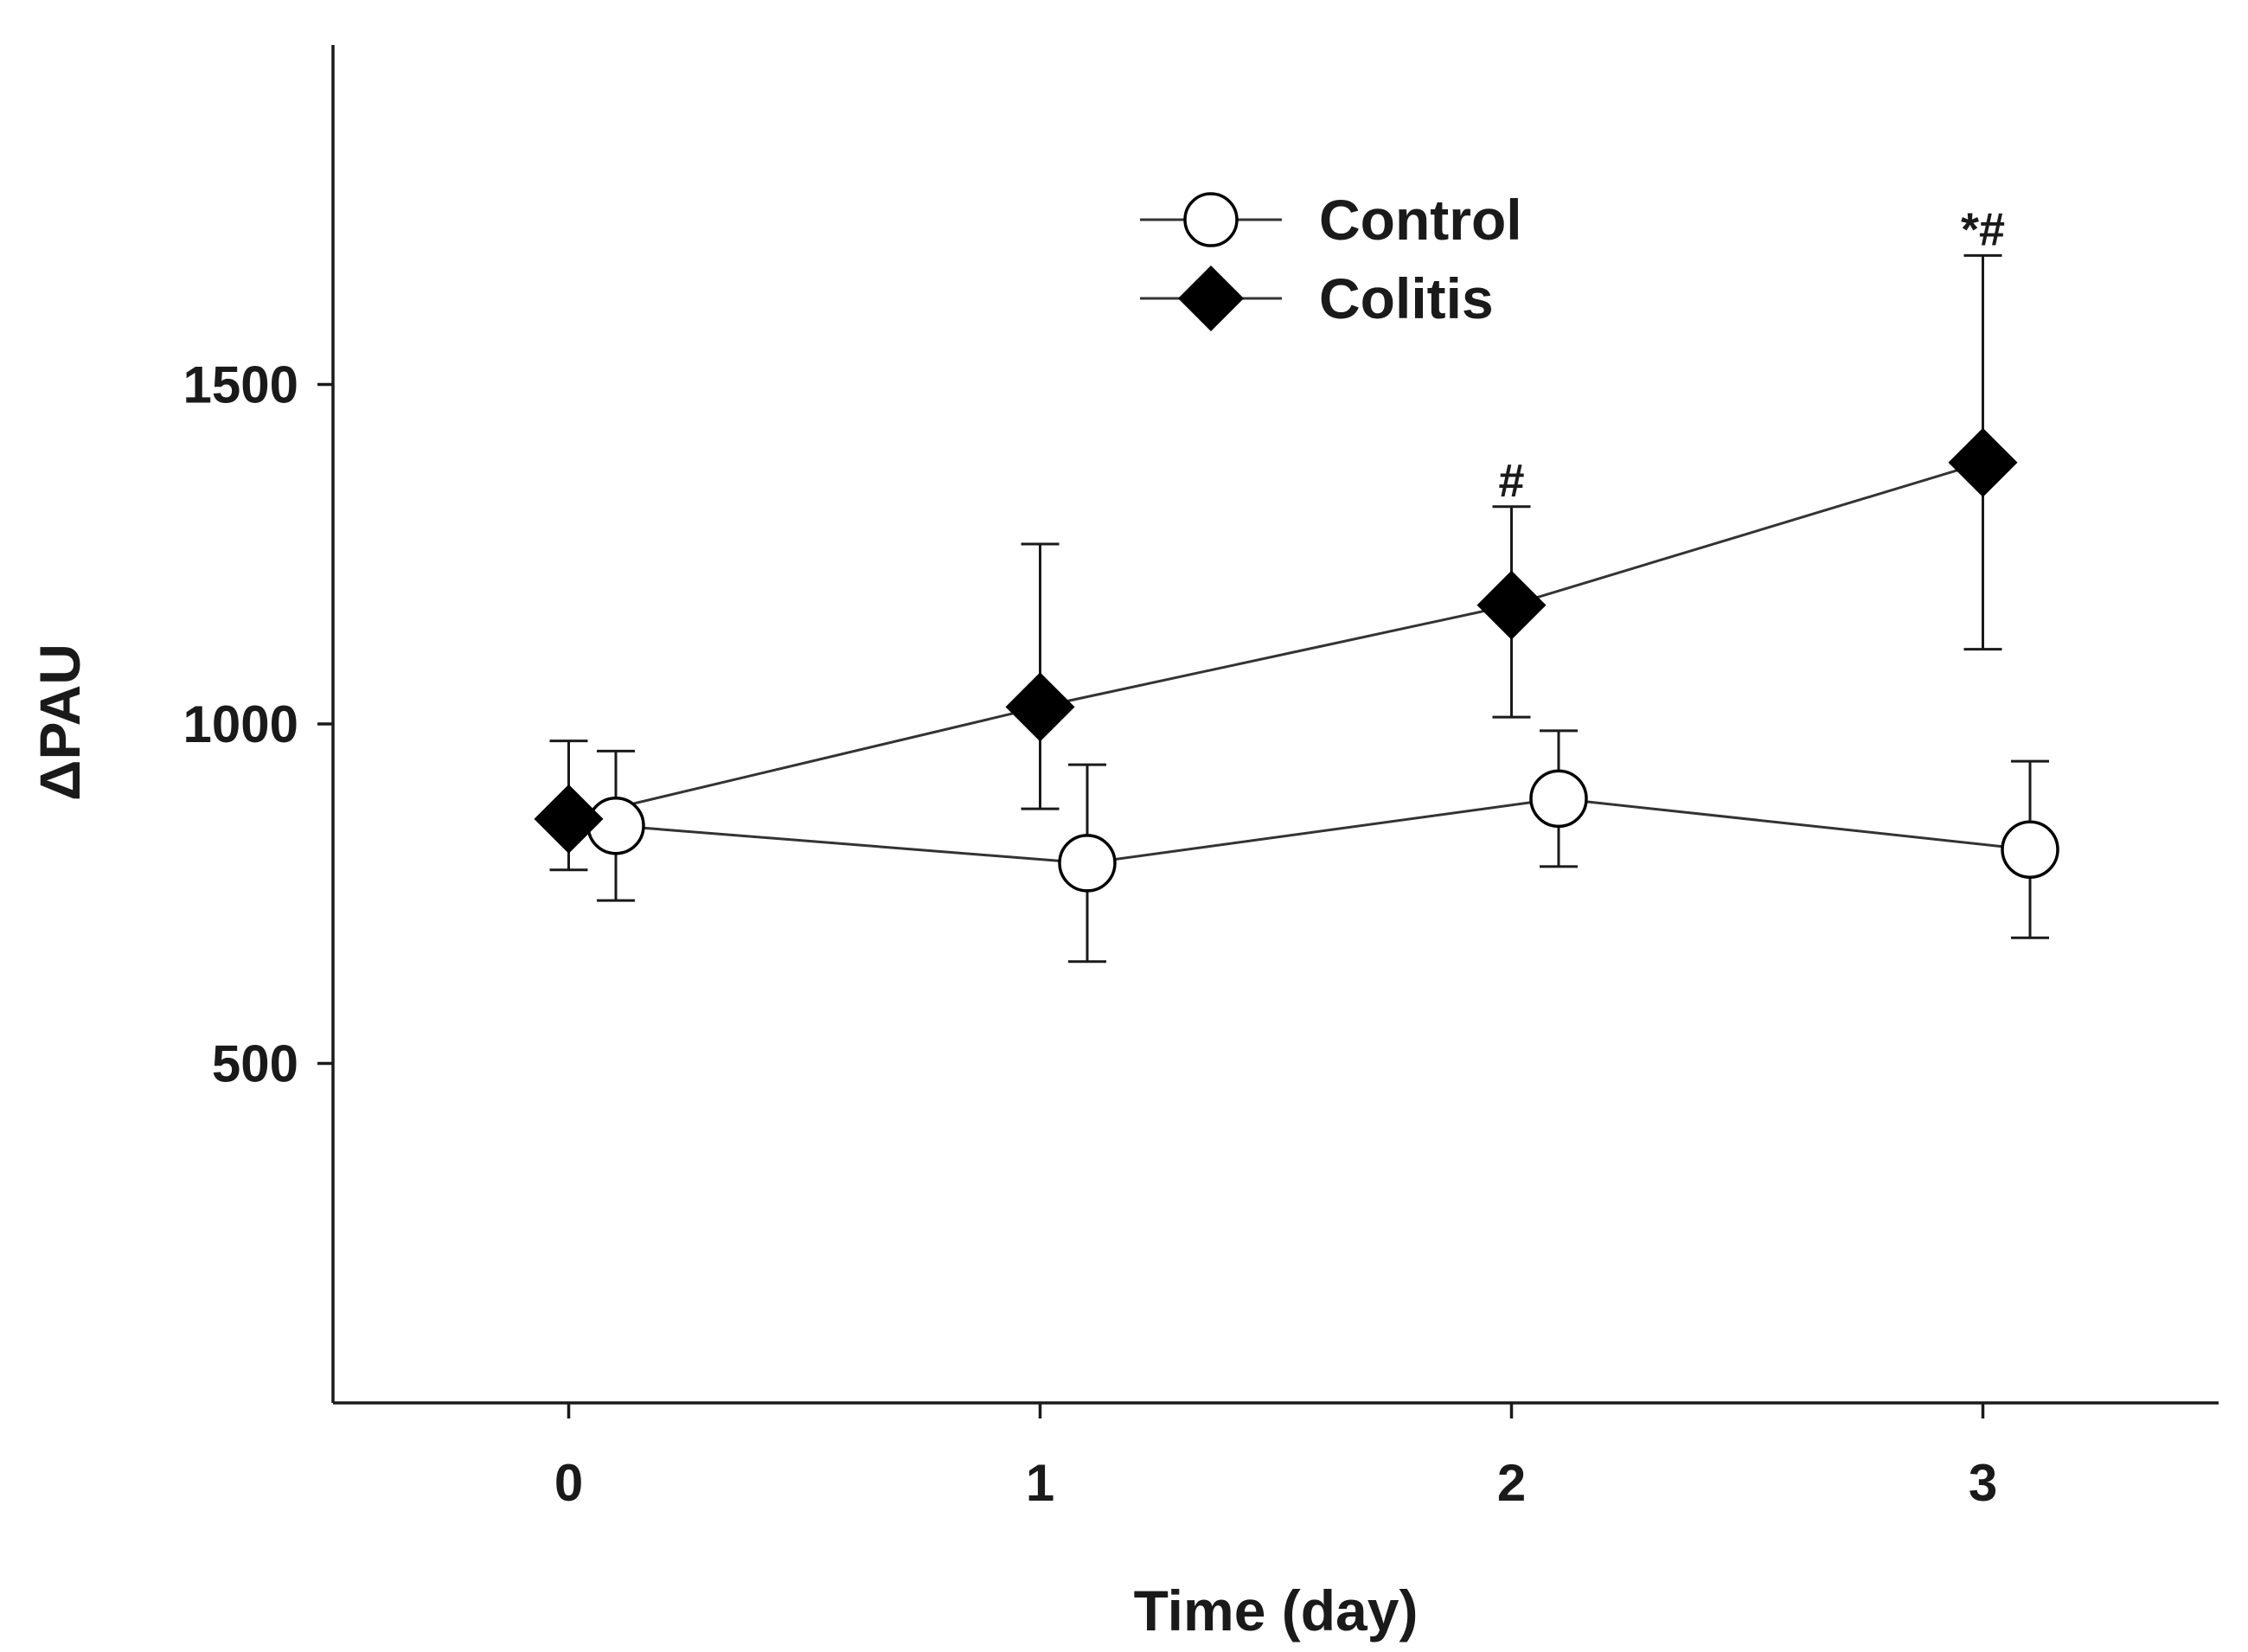 The height and width of the screenshot is (1652, 2248). Describe the element at coordinates (1275, 1457) in the screenshot. I see `x-ticks: 0 1 2 3` at that location.